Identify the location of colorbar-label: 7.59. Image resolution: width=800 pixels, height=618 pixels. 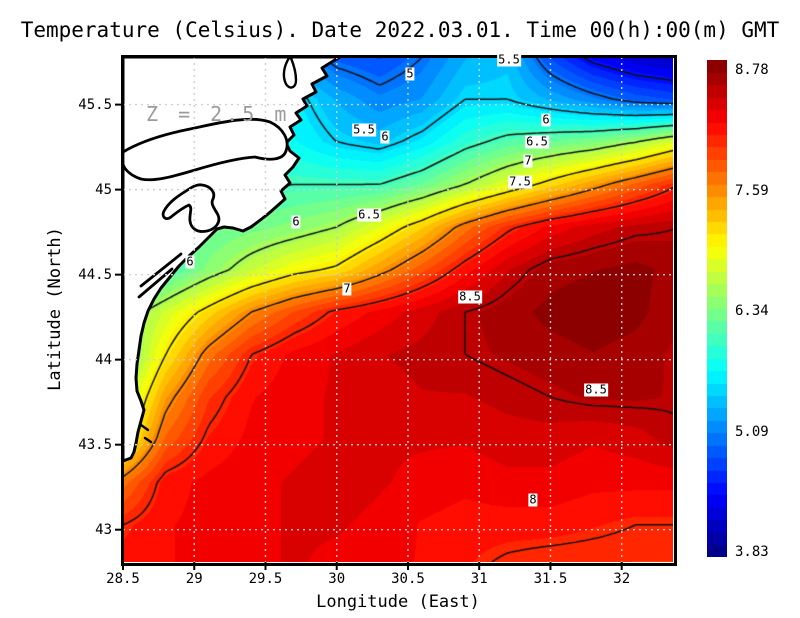
(752, 190).